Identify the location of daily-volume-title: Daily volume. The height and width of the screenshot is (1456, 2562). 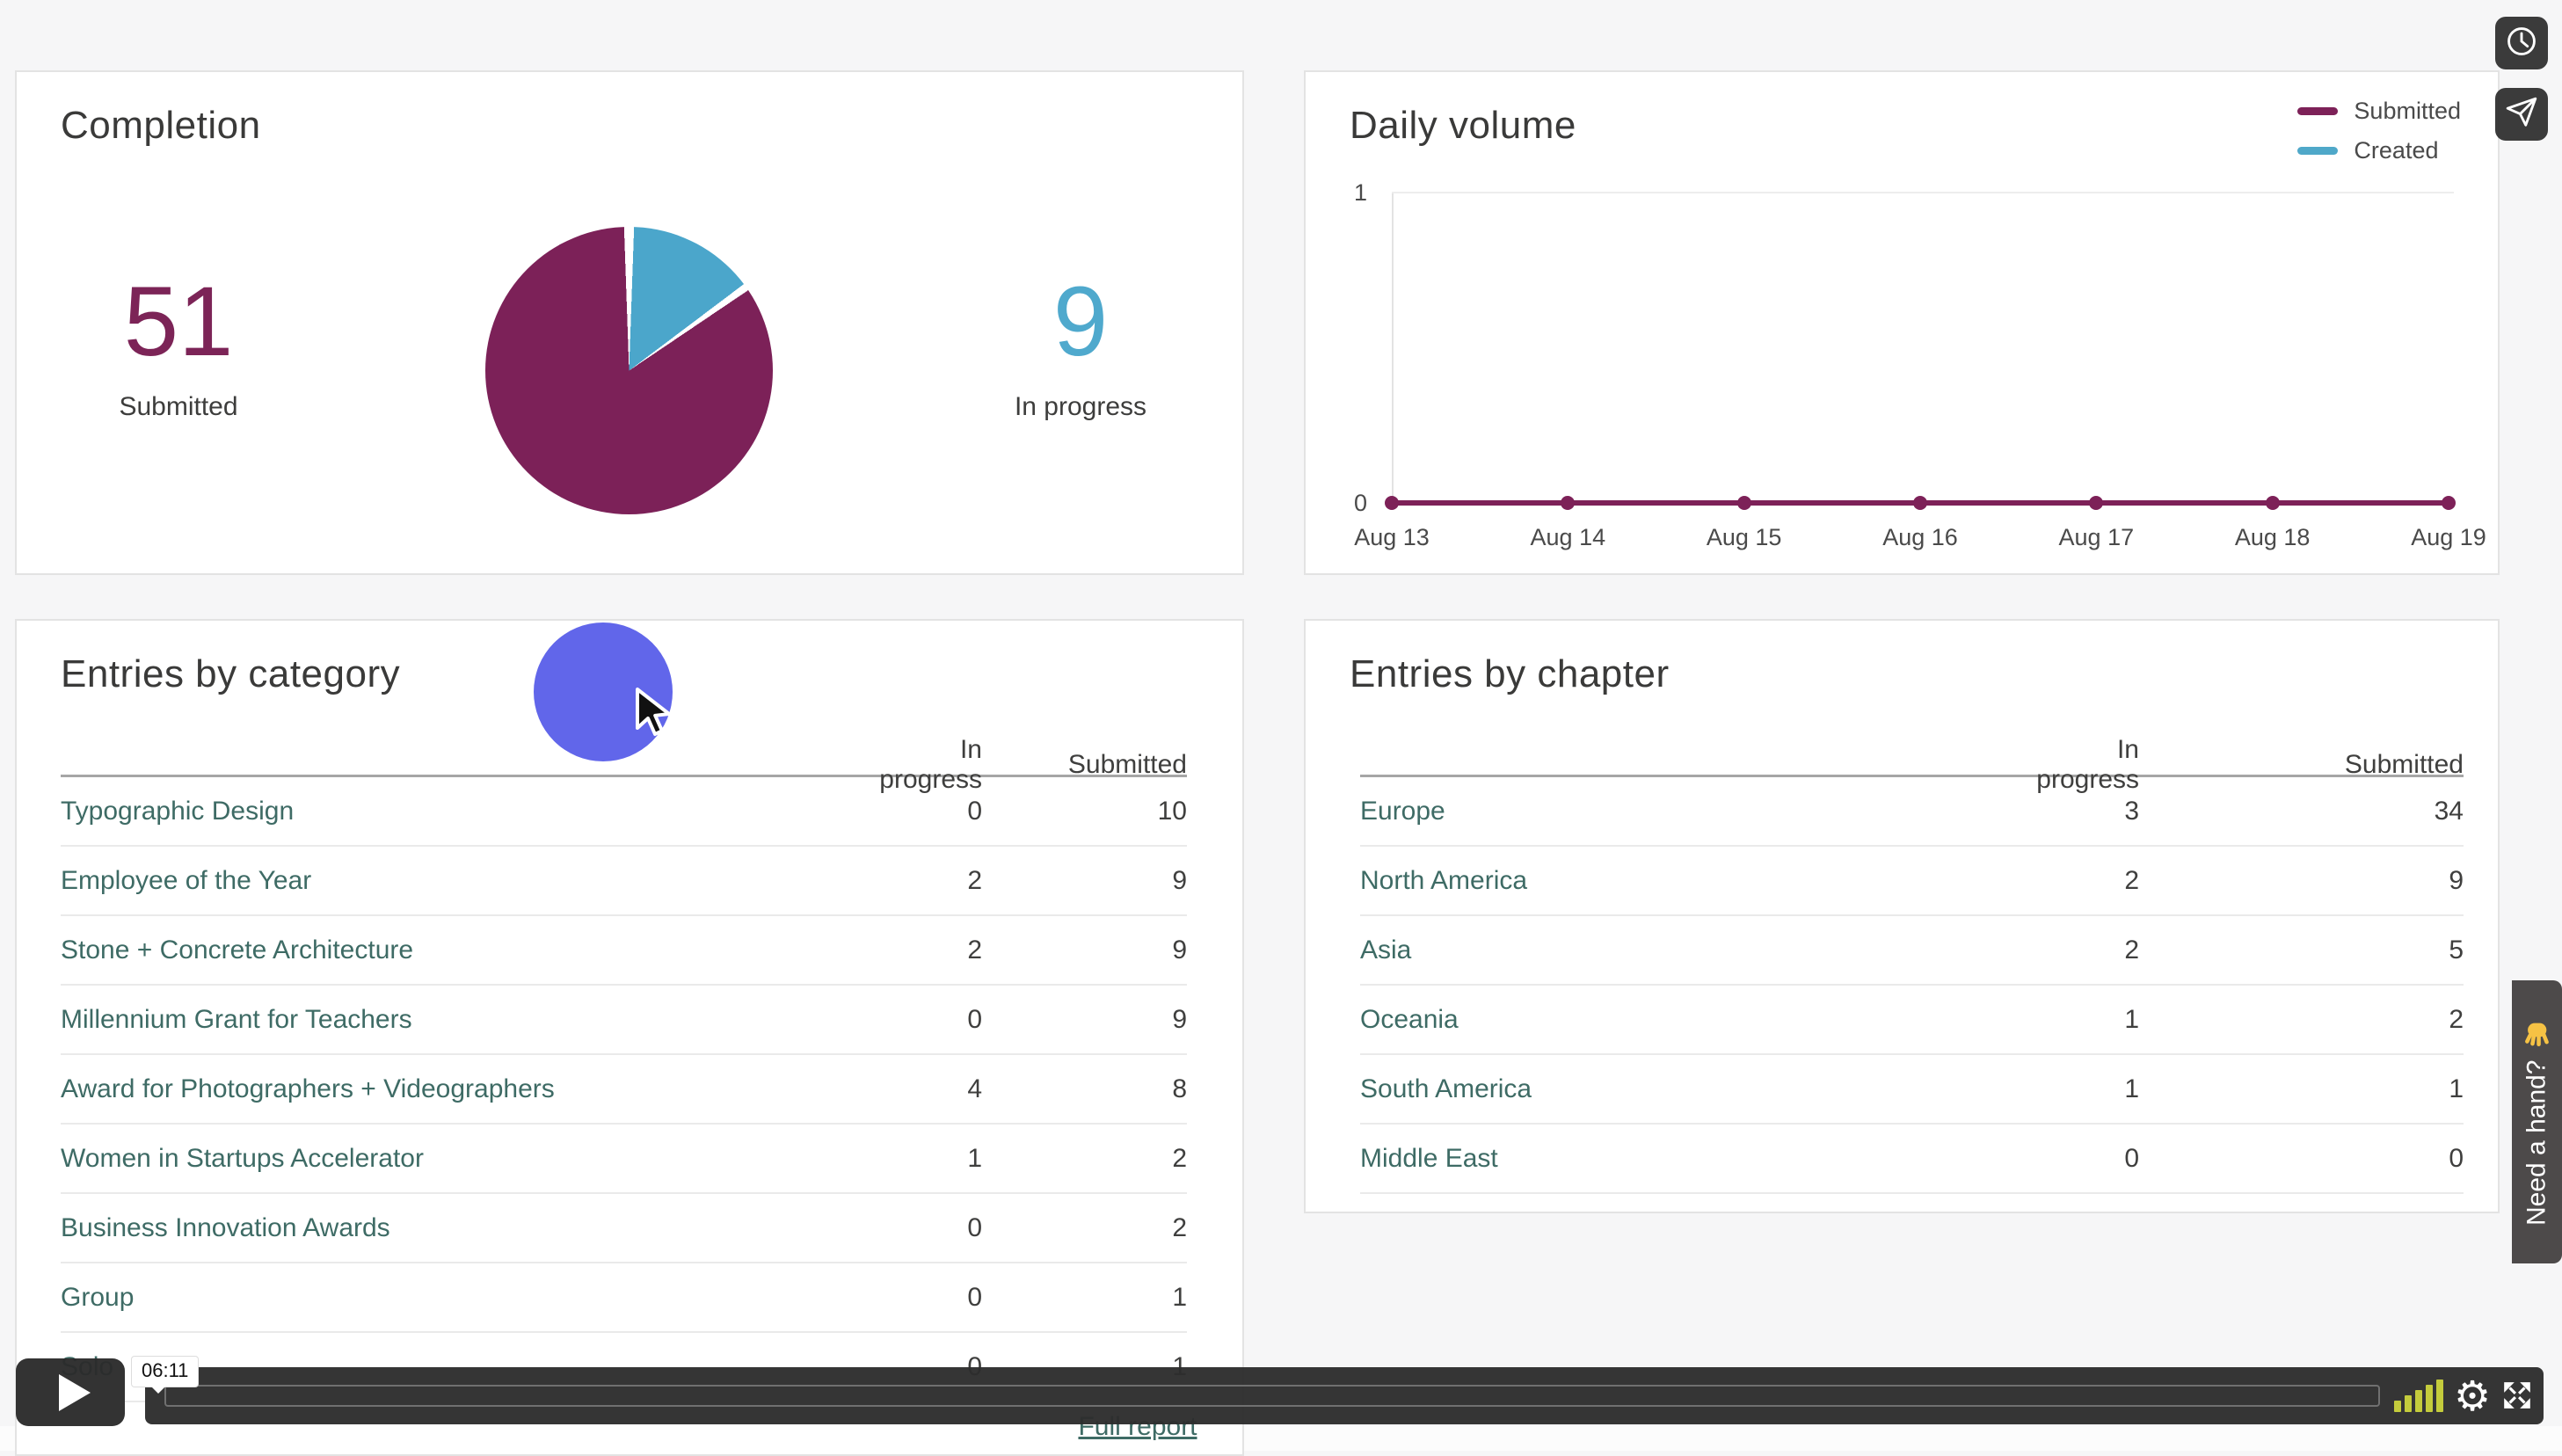
(1463, 125).